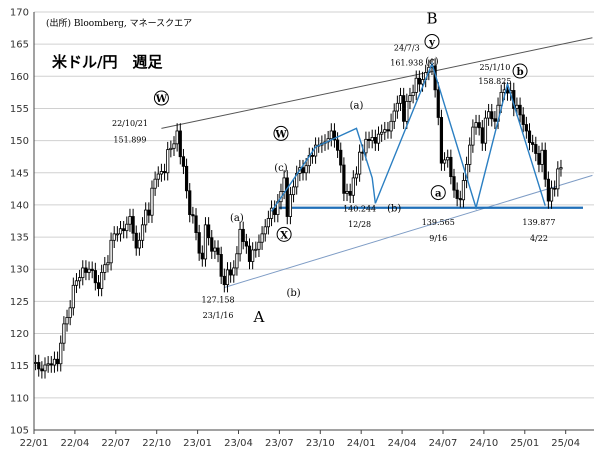 This screenshot has height=468, width=604. I want to click on annotation-label: A, so click(259, 317).